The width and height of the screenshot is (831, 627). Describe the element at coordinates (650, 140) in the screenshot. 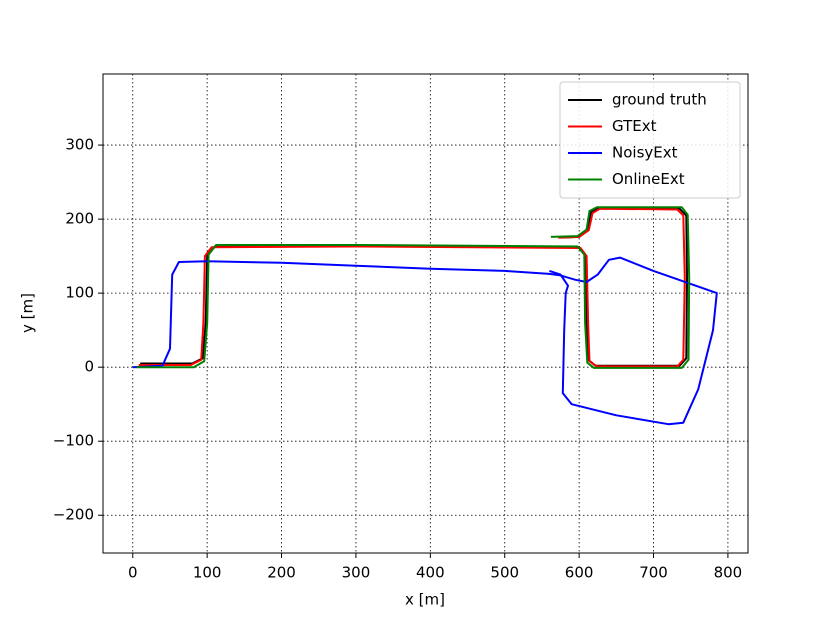

I see `legend-box` at that location.